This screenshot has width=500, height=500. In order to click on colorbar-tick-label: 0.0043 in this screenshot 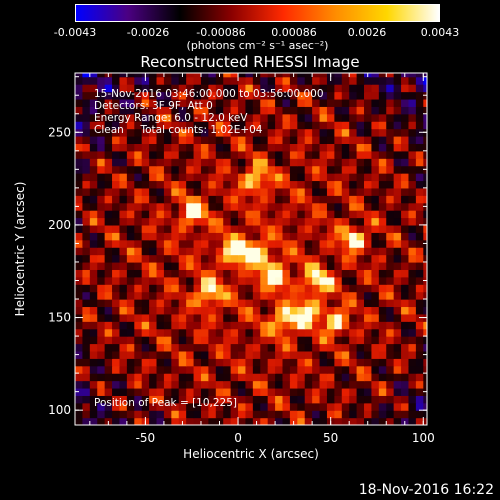, I will do `click(440, 32)`.